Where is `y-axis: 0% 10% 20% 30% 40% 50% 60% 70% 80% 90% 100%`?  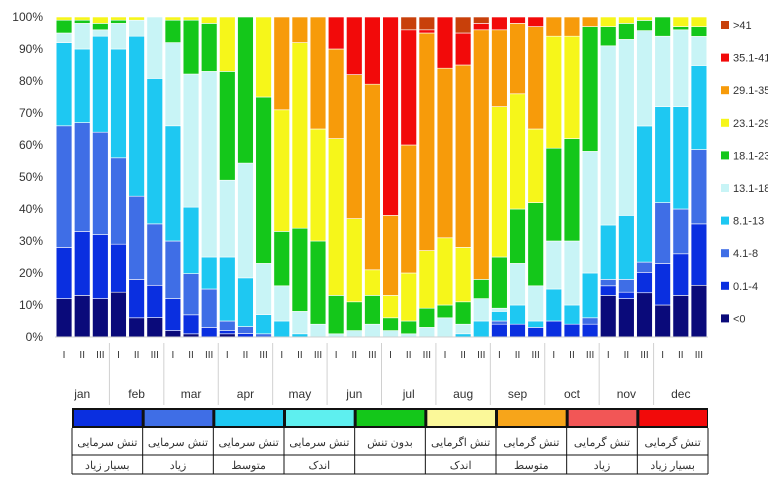 y-axis: 0% 10% 20% 30% 40% 50% 60% 70% 80% 90% 100% is located at coordinates (27, 177).